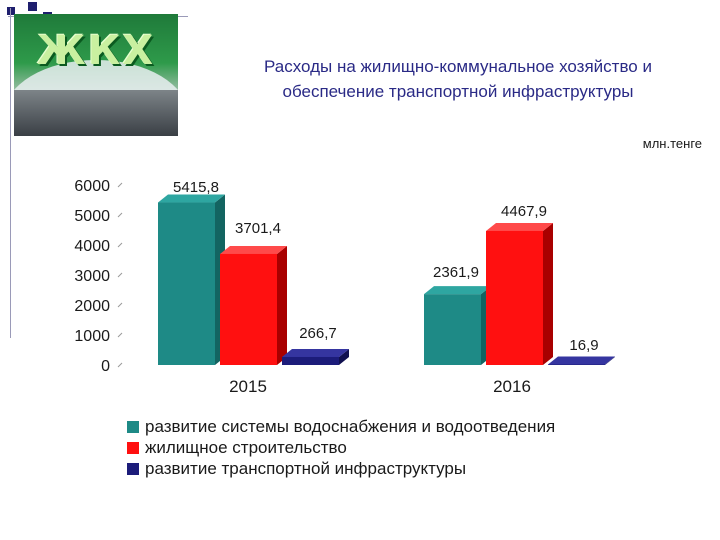 This screenshot has width=720, height=540. Describe the element at coordinates (92, 246) in the screenshot. I see `y-tick-label: 4000` at that location.